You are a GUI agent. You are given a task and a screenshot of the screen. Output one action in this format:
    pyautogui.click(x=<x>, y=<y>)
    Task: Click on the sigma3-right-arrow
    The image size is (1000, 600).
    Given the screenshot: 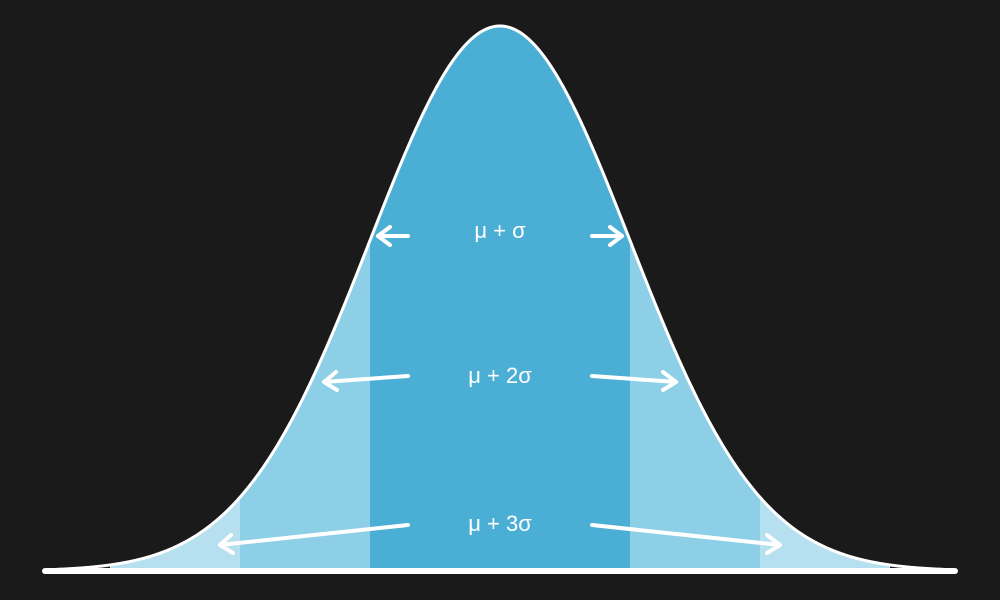 What is the action you would take?
    pyautogui.click(x=686, y=539)
    